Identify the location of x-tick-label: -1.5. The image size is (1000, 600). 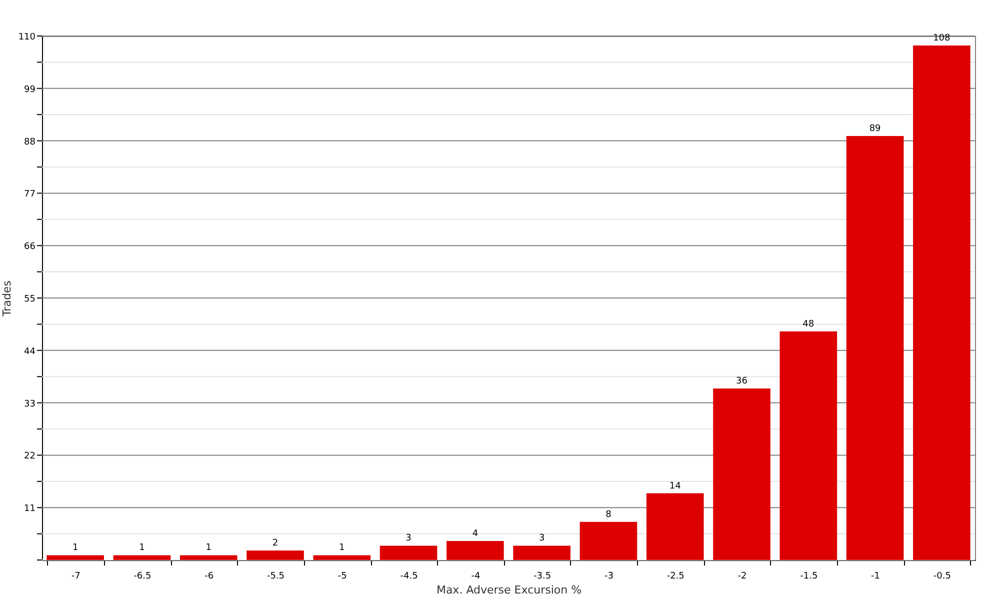
(809, 577).